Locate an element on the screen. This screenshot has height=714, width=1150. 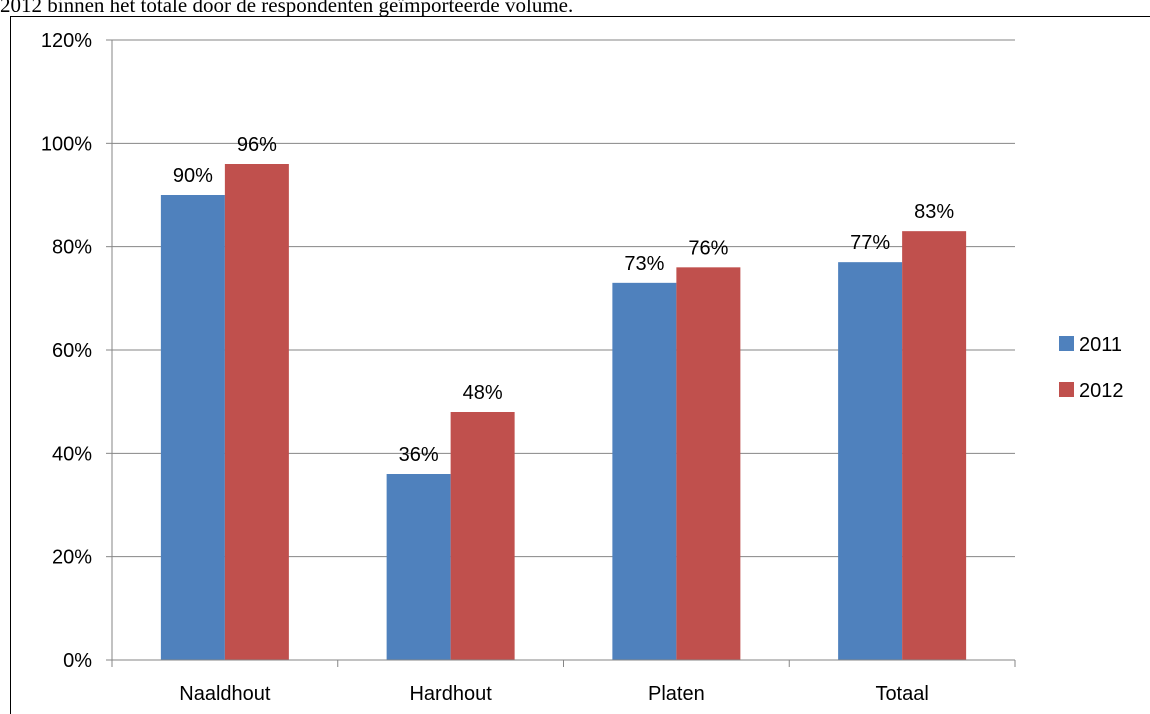
data-label: 48% is located at coordinates (483, 393).